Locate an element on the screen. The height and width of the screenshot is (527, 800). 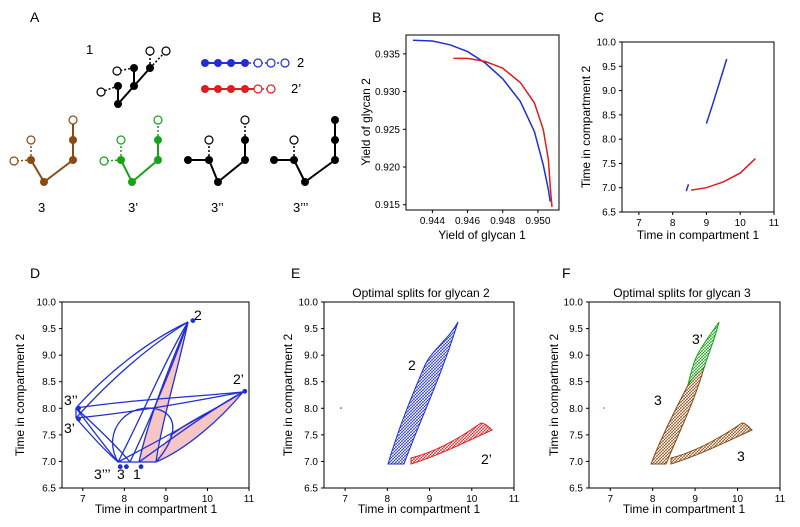
points-d is located at coordinates (162, 394).